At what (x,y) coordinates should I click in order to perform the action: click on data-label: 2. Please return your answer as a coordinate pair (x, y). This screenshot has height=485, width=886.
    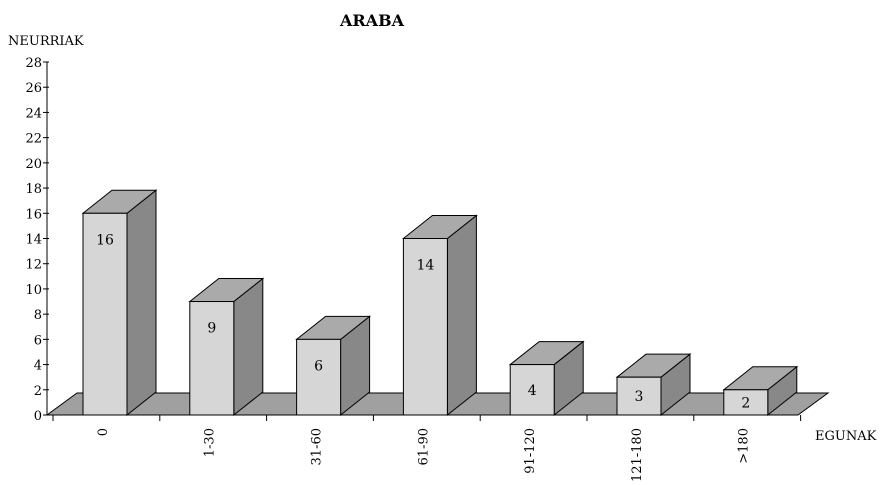
    Looking at the image, I should click on (745, 403).